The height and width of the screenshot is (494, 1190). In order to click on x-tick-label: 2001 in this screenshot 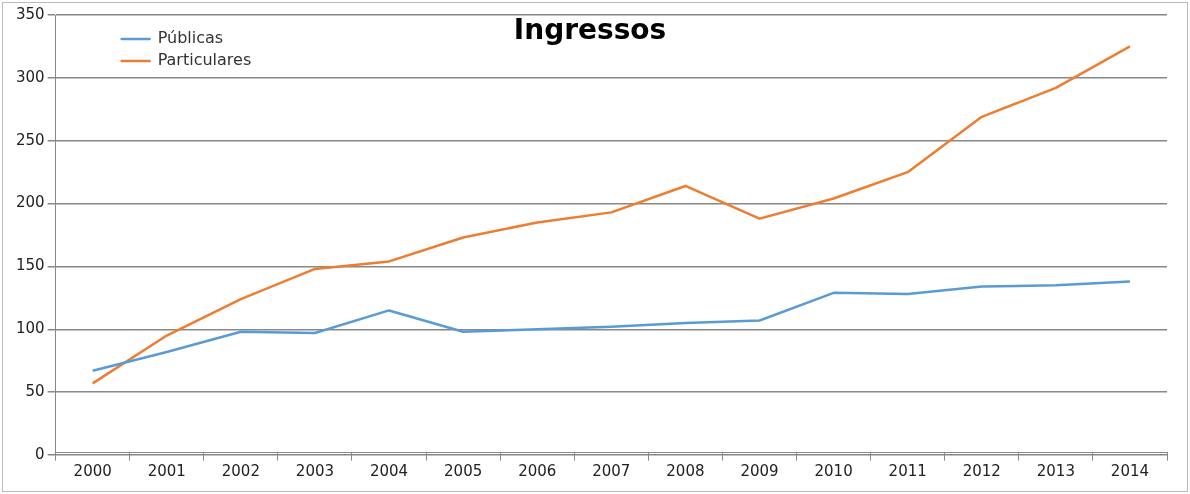, I will do `click(166, 471)`.